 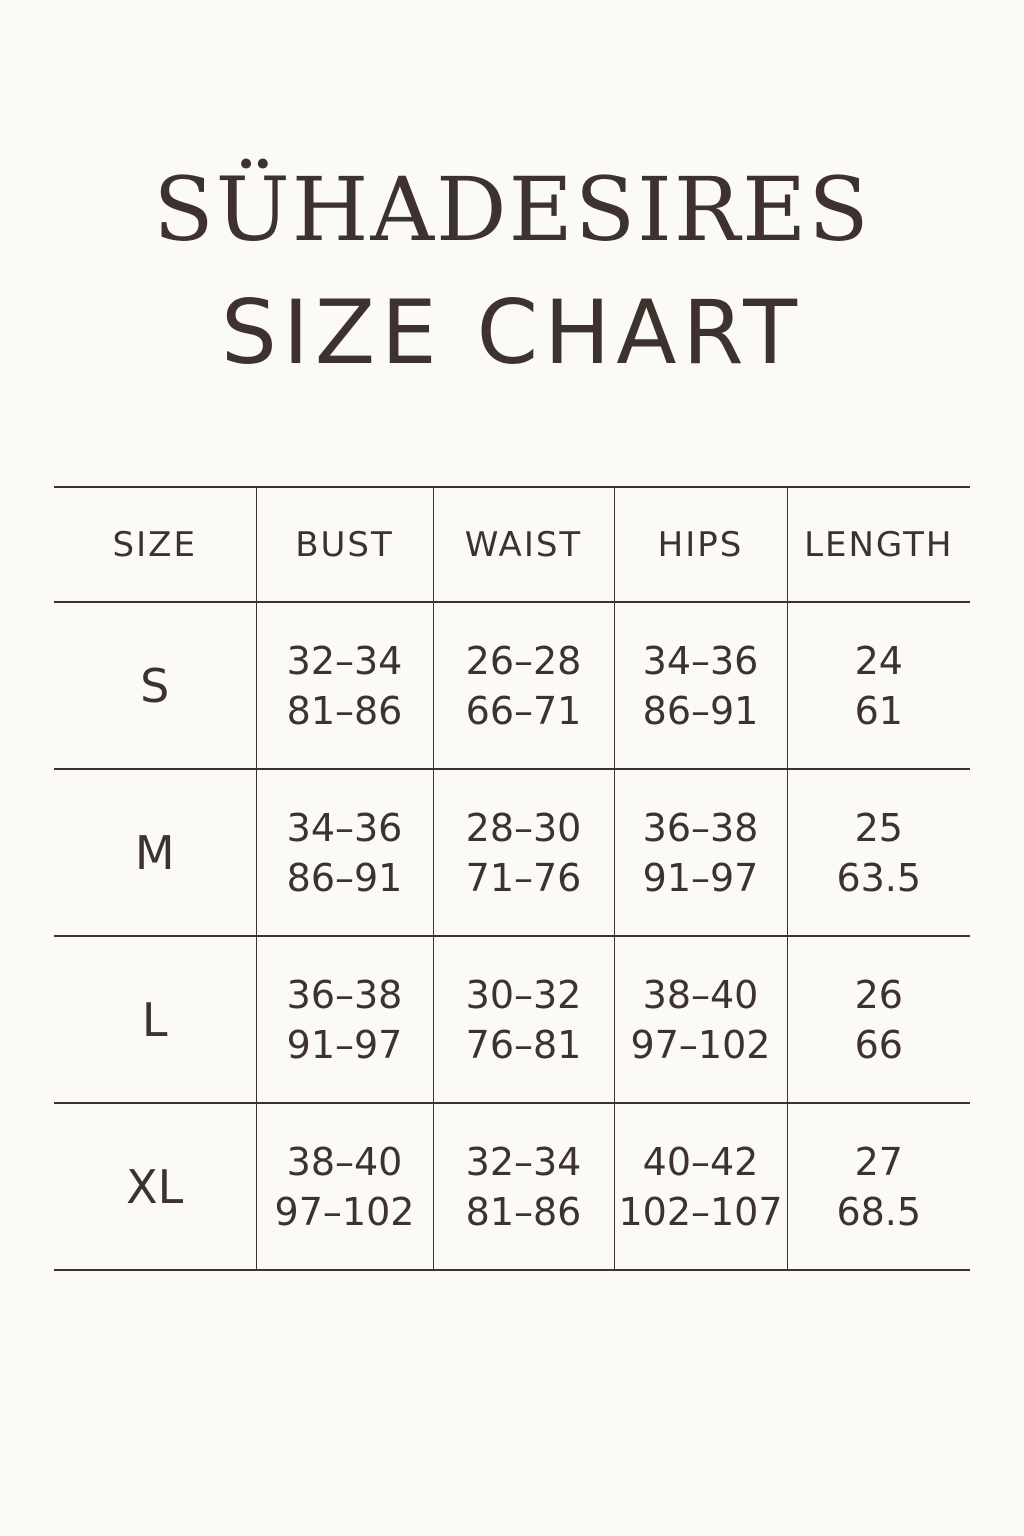 I want to click on size-cell: XL, so click(x=155, y=1186).